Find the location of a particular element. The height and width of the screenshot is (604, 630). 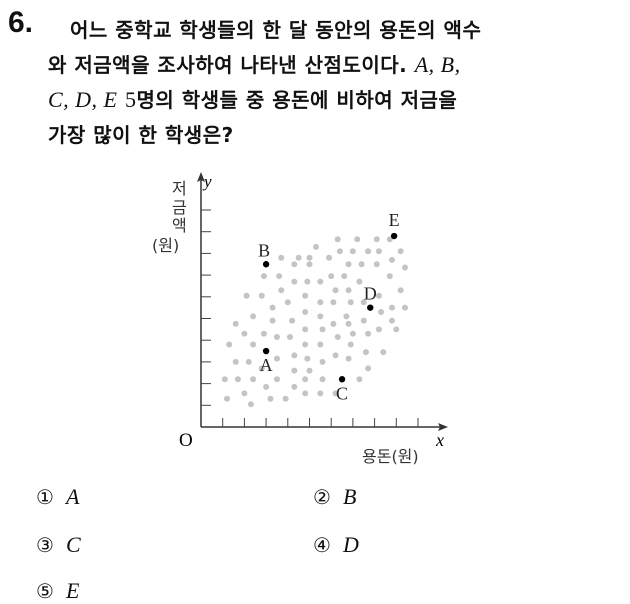

option-number: ④ is located at coordinates (322, 546).